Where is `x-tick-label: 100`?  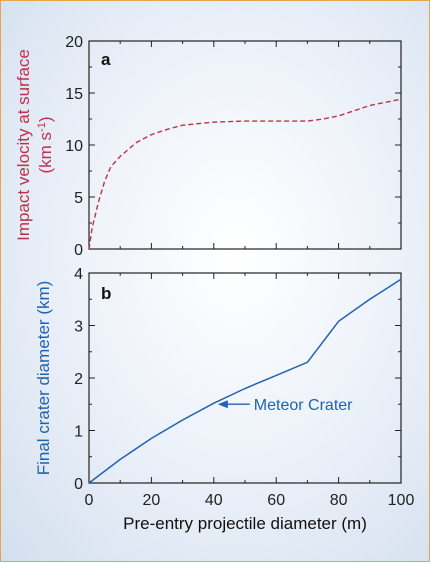 x-tick-label: 100 is located at coordinates (401, 500).